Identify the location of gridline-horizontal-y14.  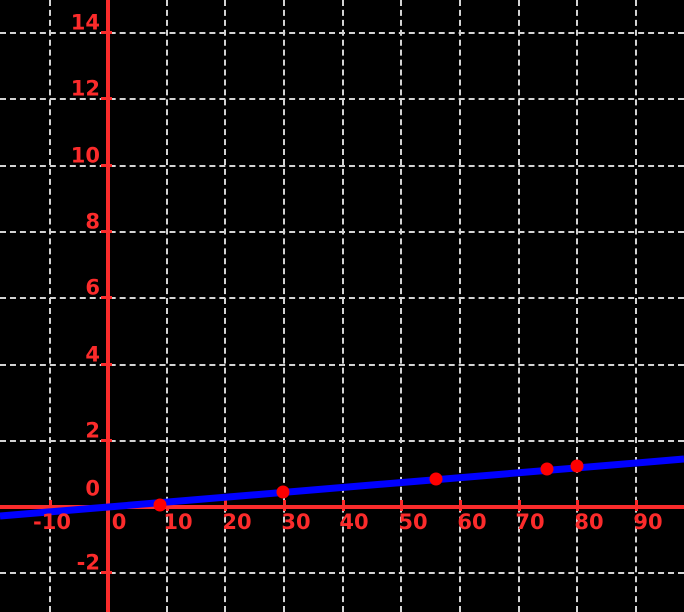
(342, 33).